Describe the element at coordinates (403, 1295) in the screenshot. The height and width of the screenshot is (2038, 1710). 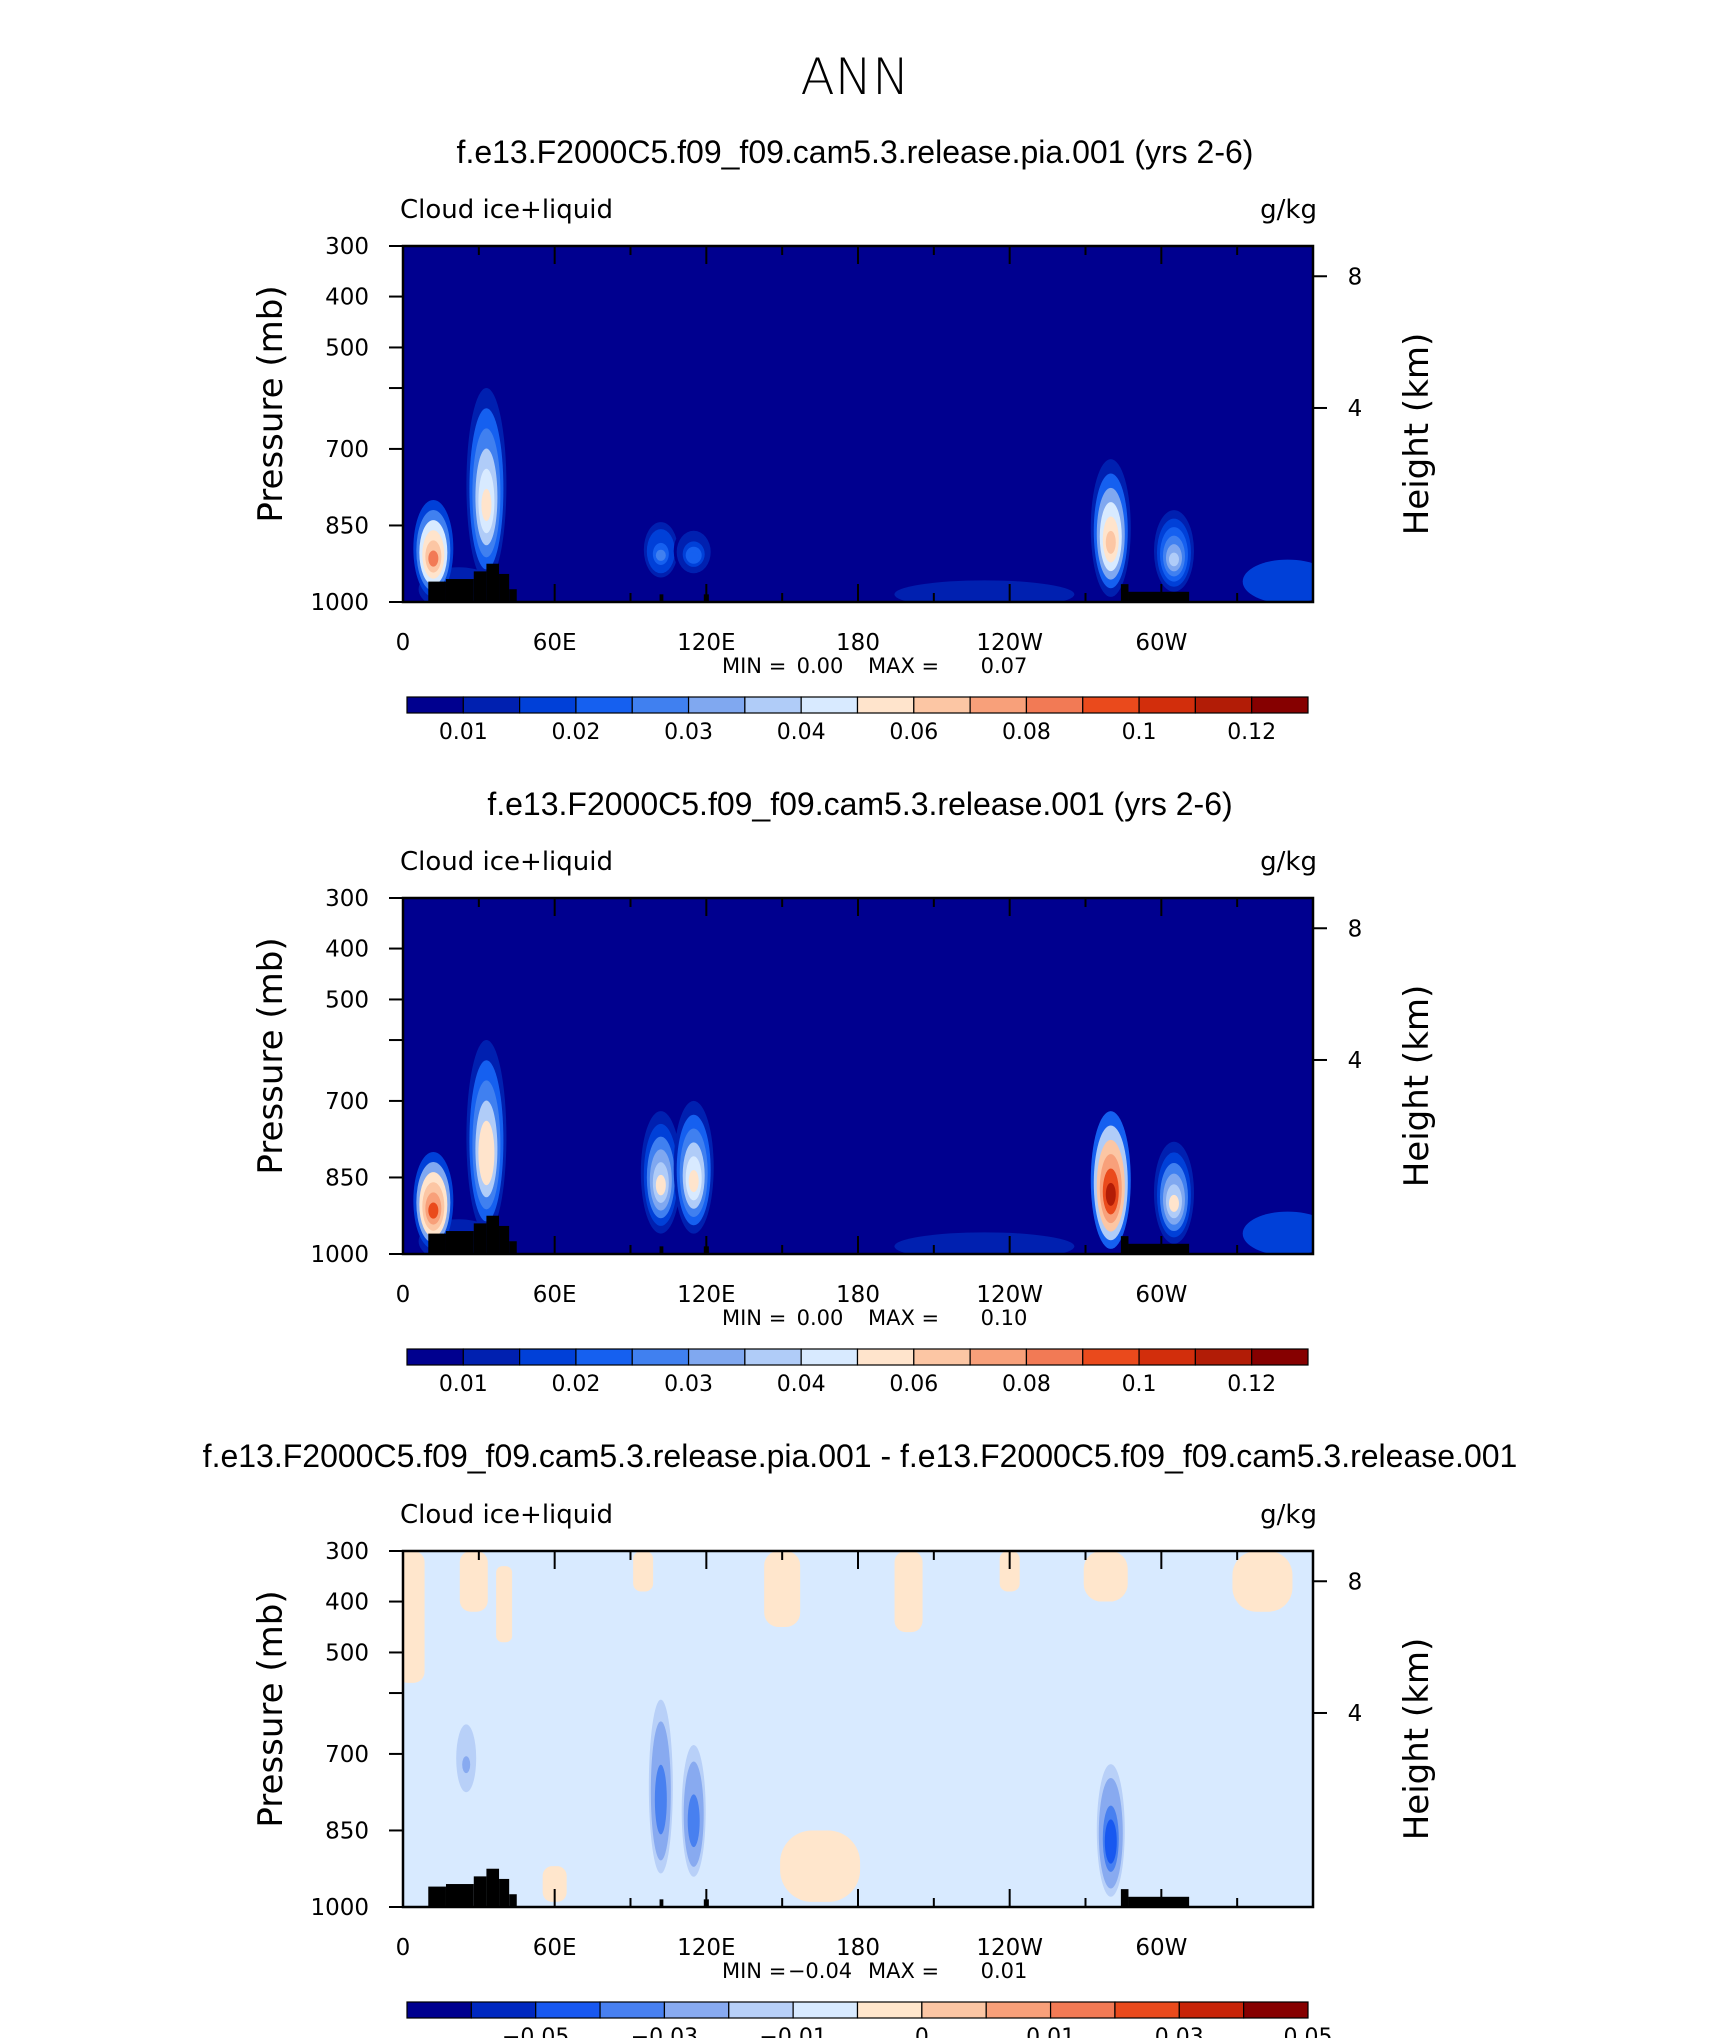
I see `x-tick-label: 0` at that location.